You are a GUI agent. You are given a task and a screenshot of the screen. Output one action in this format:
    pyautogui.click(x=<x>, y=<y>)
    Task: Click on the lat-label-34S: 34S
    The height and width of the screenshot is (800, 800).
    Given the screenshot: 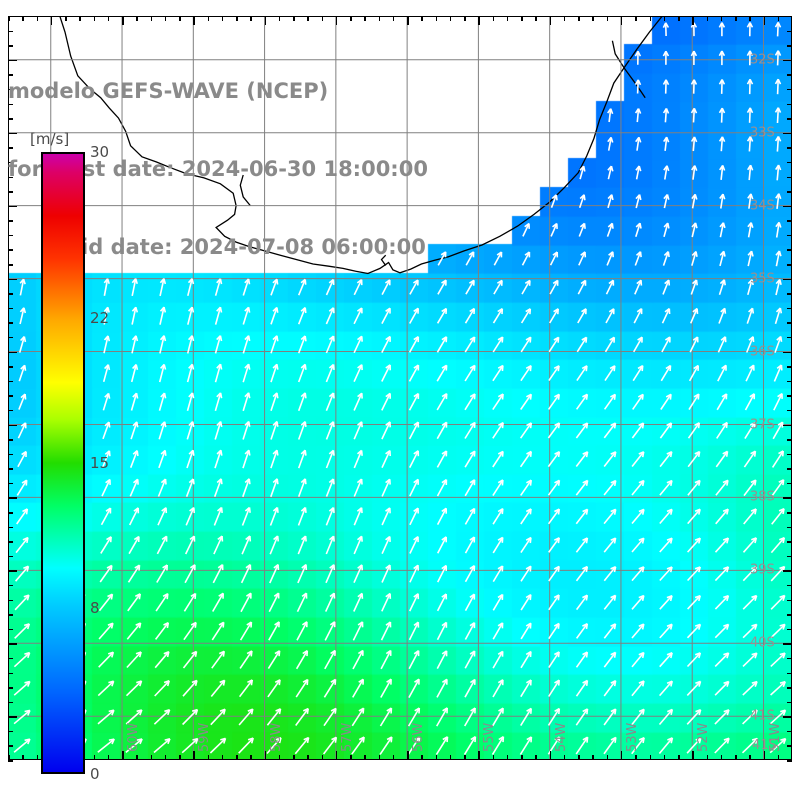 What is the action you would take?
    pyautogui.click(x=762, y=206)
    